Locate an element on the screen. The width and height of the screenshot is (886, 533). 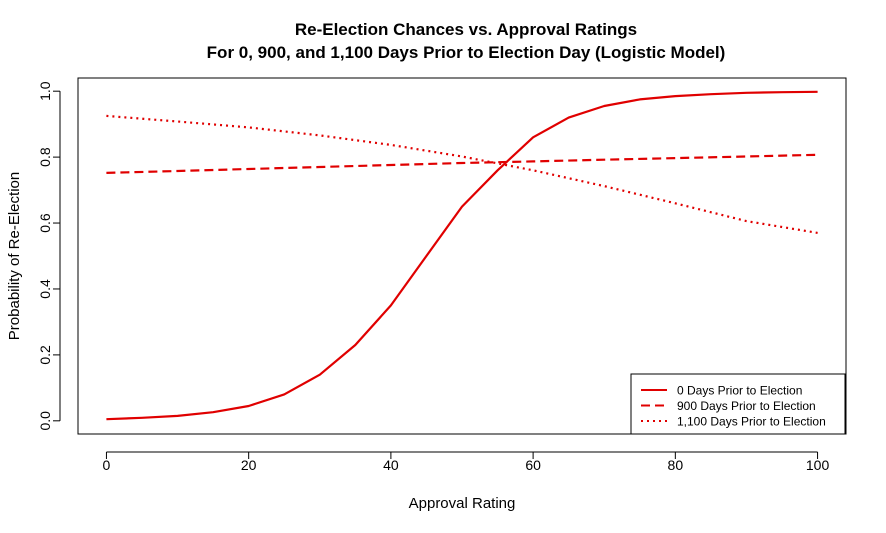
x-tick-label: 20 is located at coordinates (249, 465).